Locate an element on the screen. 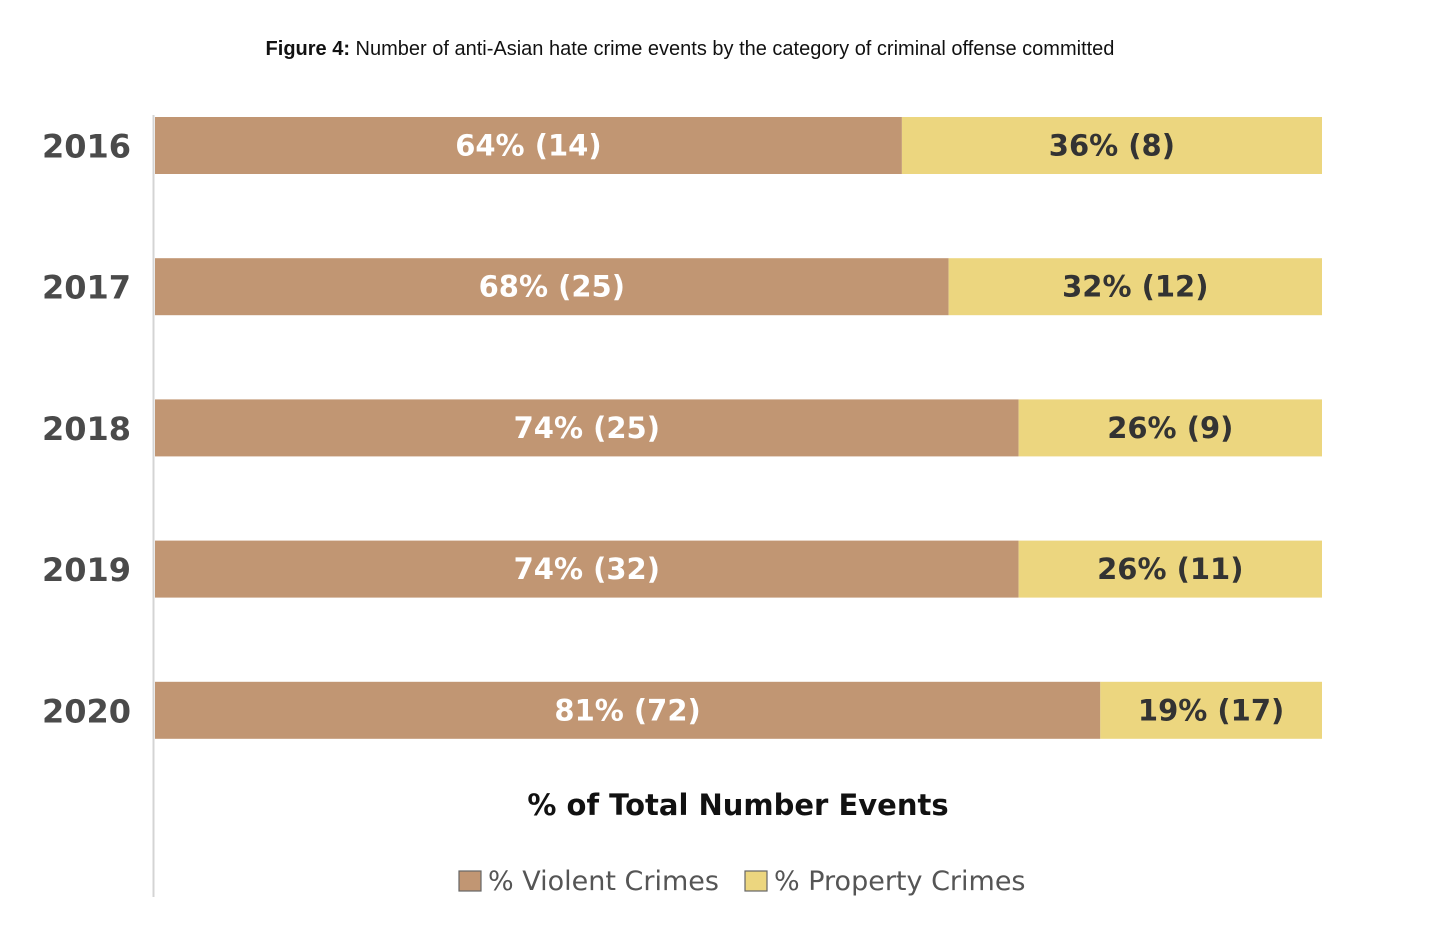 This screenshot has width=1440, height=942. legend-swatch-violent is located at coordinates (470, 881).